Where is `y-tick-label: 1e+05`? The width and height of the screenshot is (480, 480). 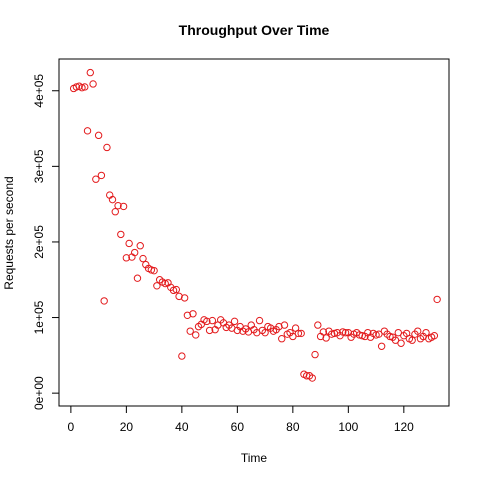
y-tick-label: 1e+05 is located at coordinates (39, 317).